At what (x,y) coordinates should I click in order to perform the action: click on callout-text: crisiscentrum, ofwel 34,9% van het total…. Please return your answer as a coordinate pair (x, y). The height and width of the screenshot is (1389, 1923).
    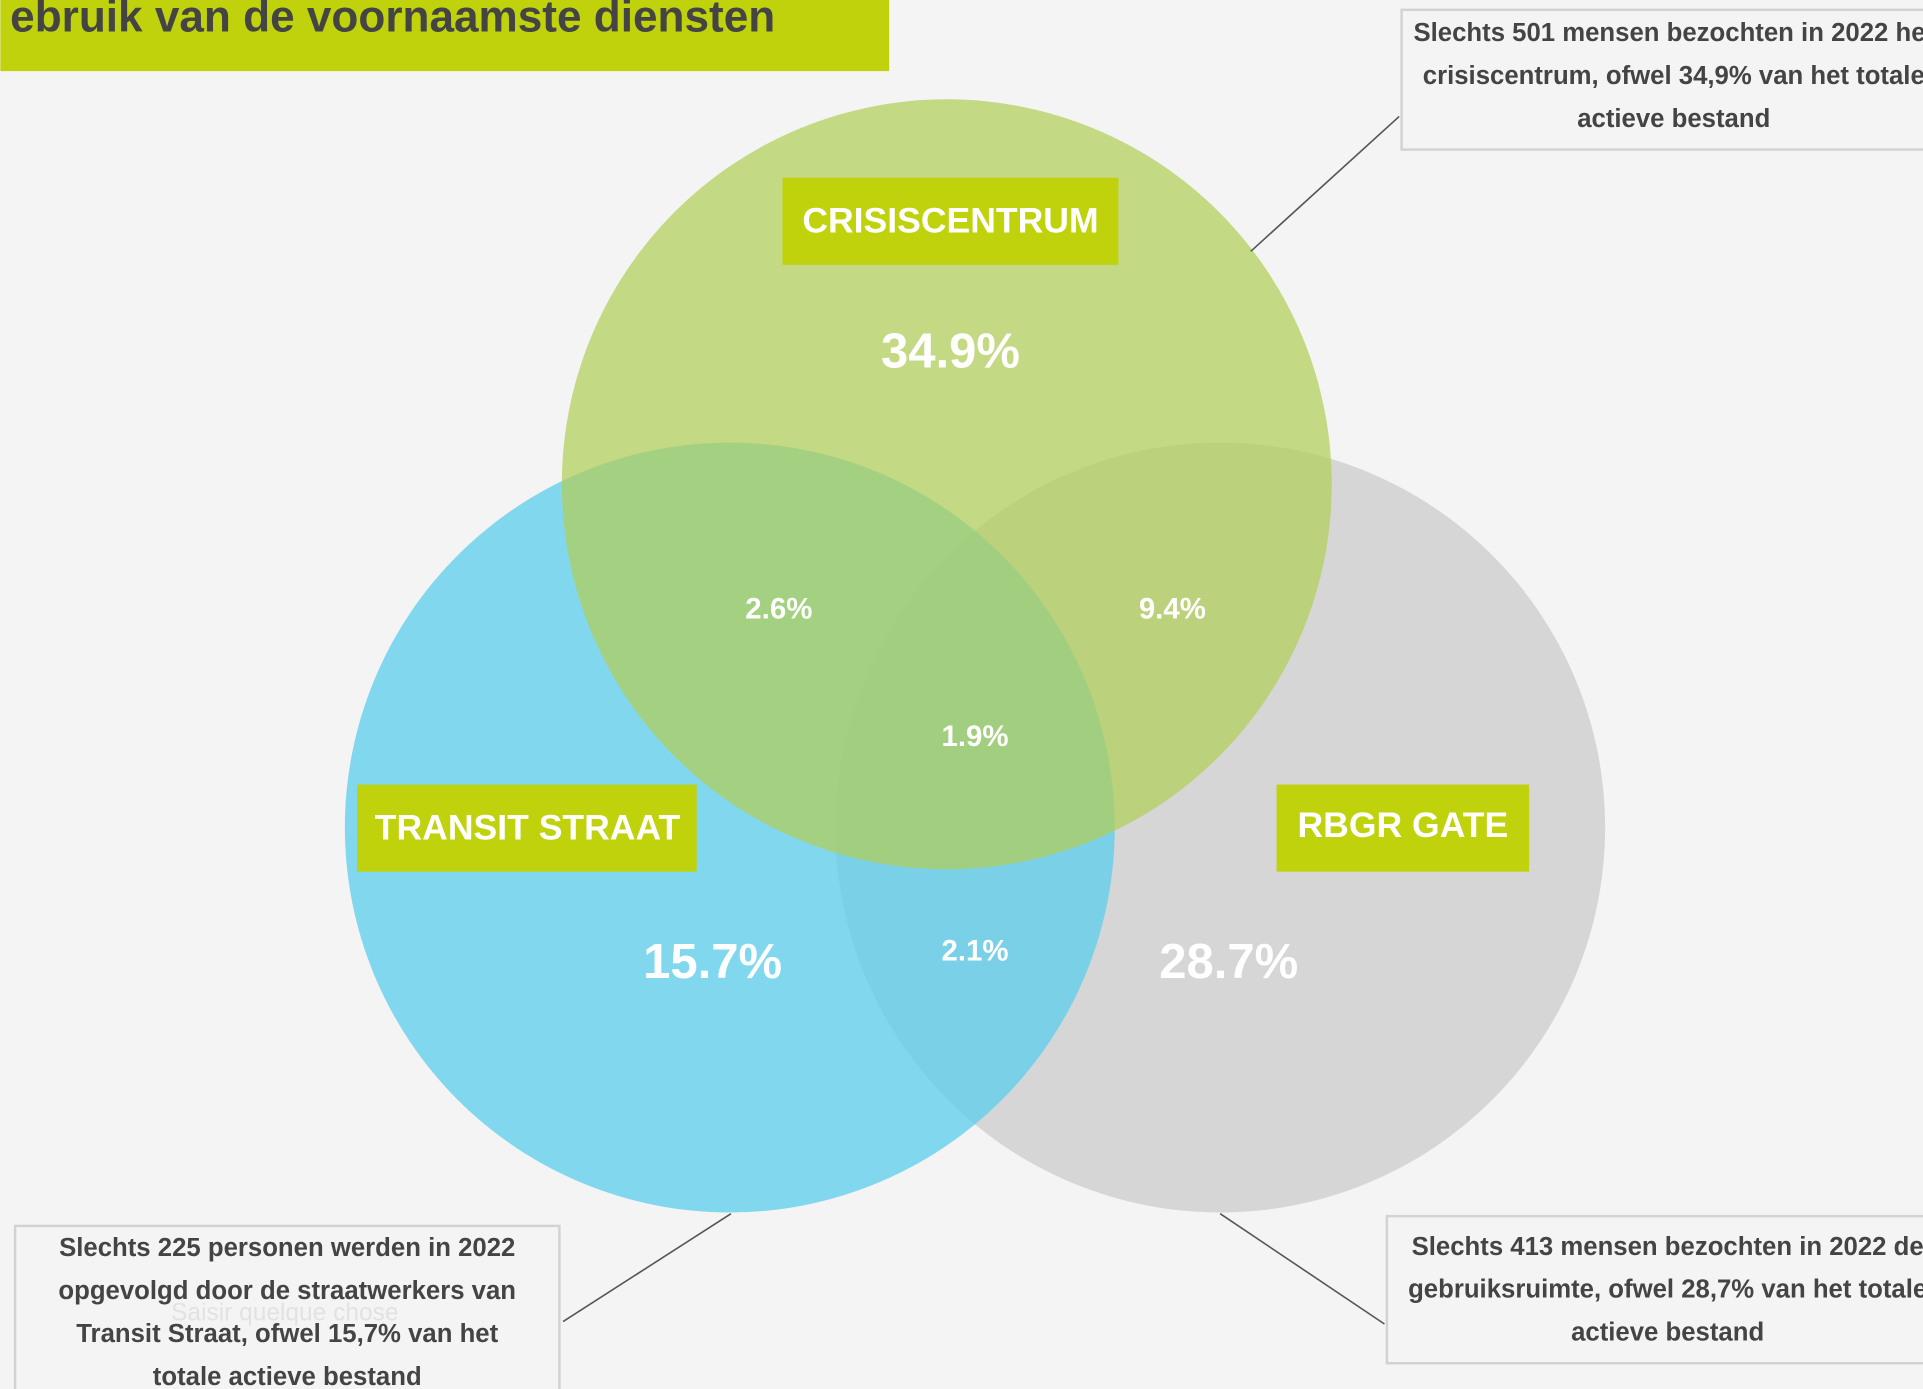
    Looking at the image, I should click on (1673, 76).